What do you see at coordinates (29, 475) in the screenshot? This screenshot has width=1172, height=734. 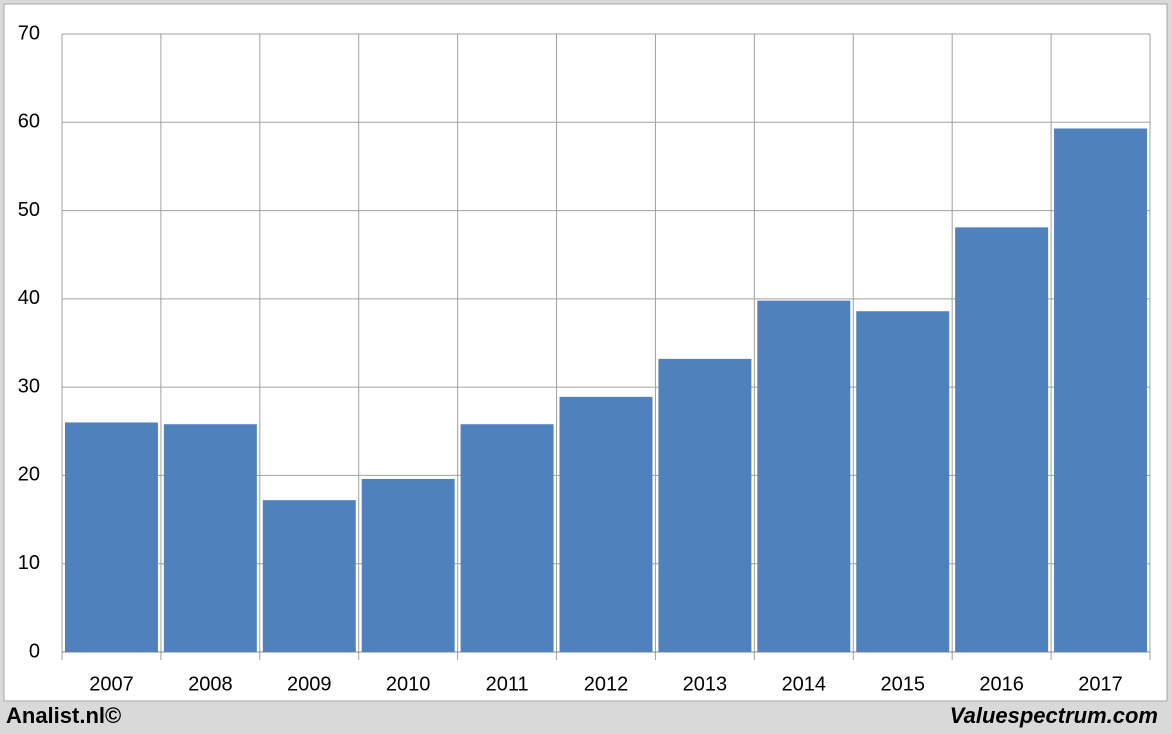 I see `y-tick-label: 20` at bounding box center [29, 475].